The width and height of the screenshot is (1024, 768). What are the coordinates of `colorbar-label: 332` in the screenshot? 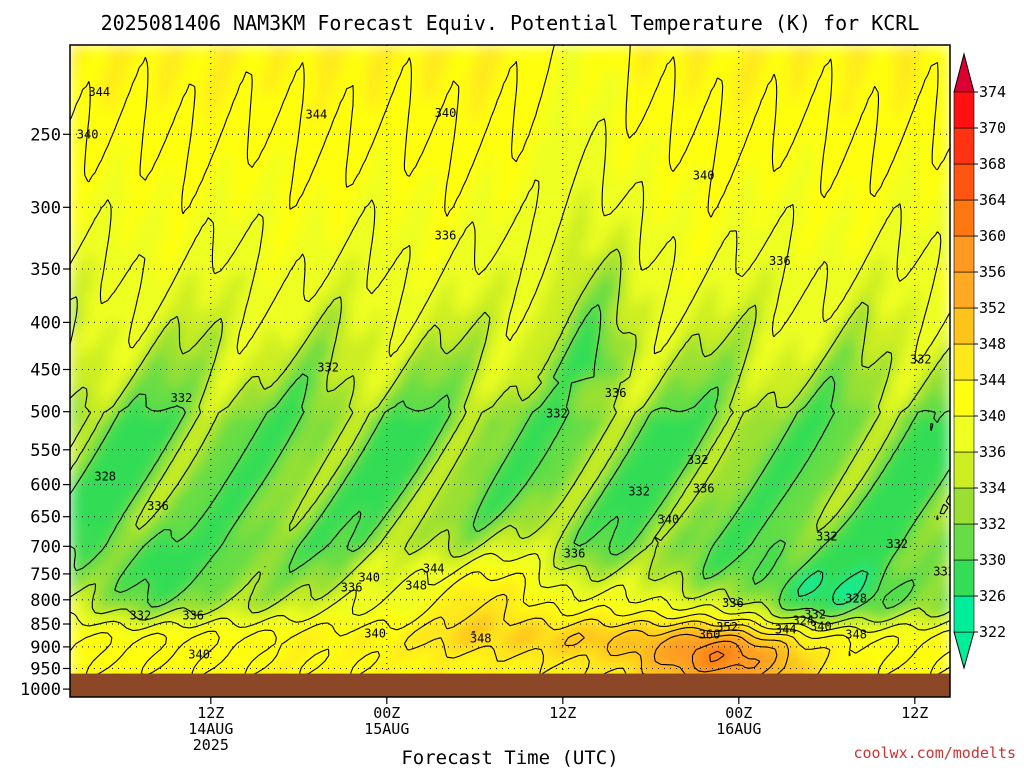 It's located at (992, 524).